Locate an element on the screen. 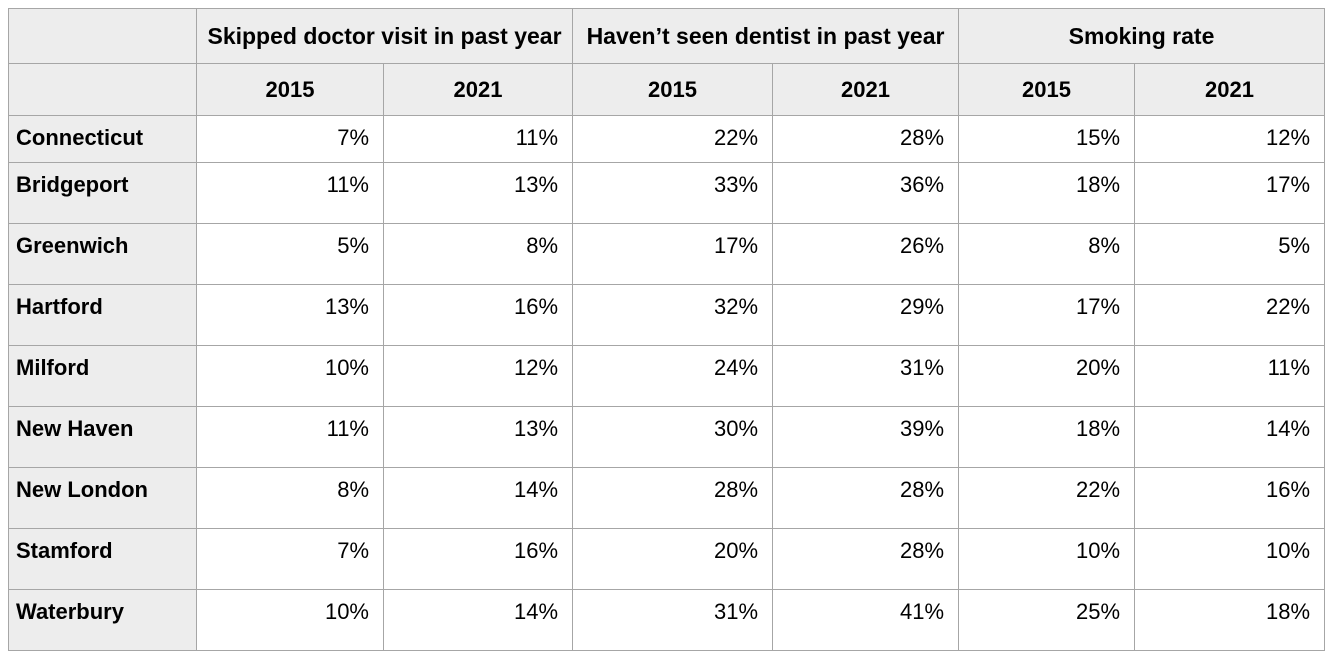 The width and height of the screenshot is (1332, 664). table-row-new-haven: New Haven 11% 13% 30% 39% 18% 14% is located at coordinates (667, 437).